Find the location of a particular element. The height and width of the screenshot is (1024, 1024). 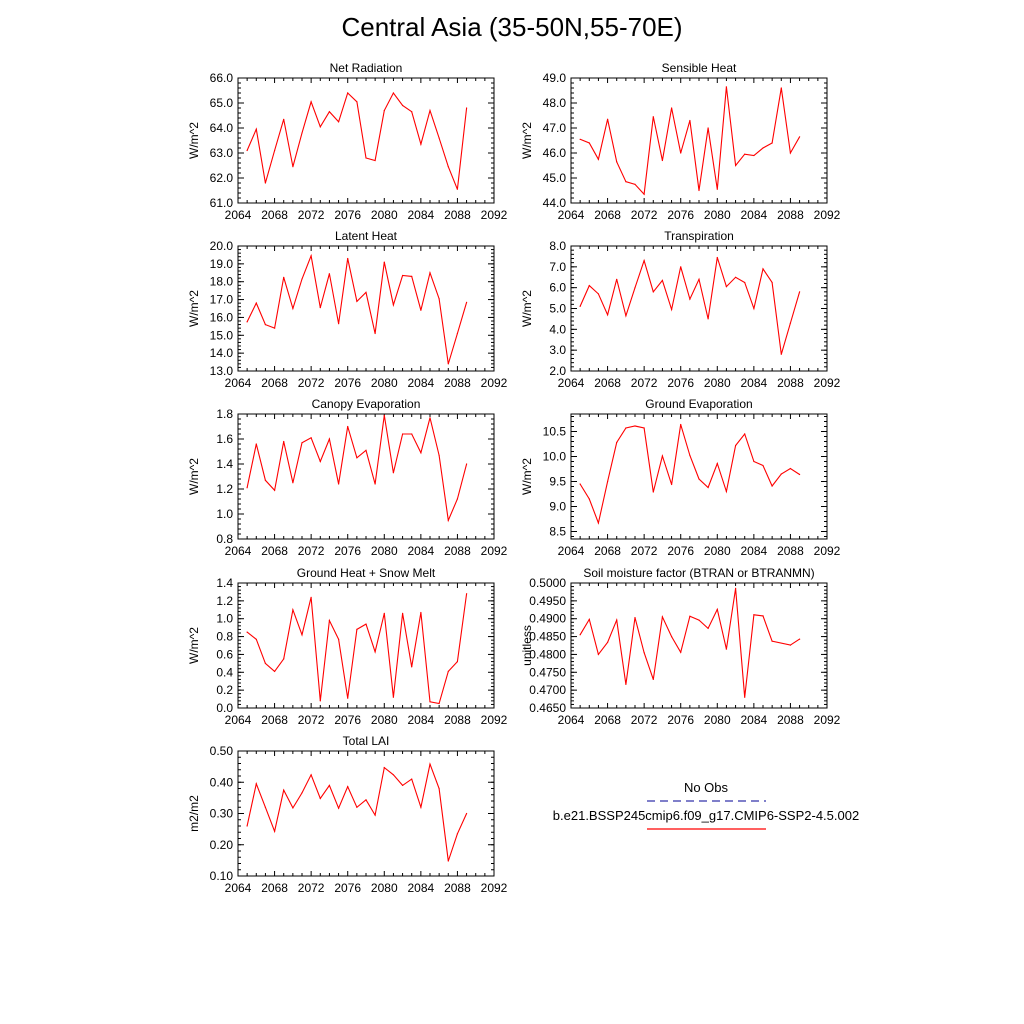

y-tick-label: 9.0 is located at coordinates (557, 507).